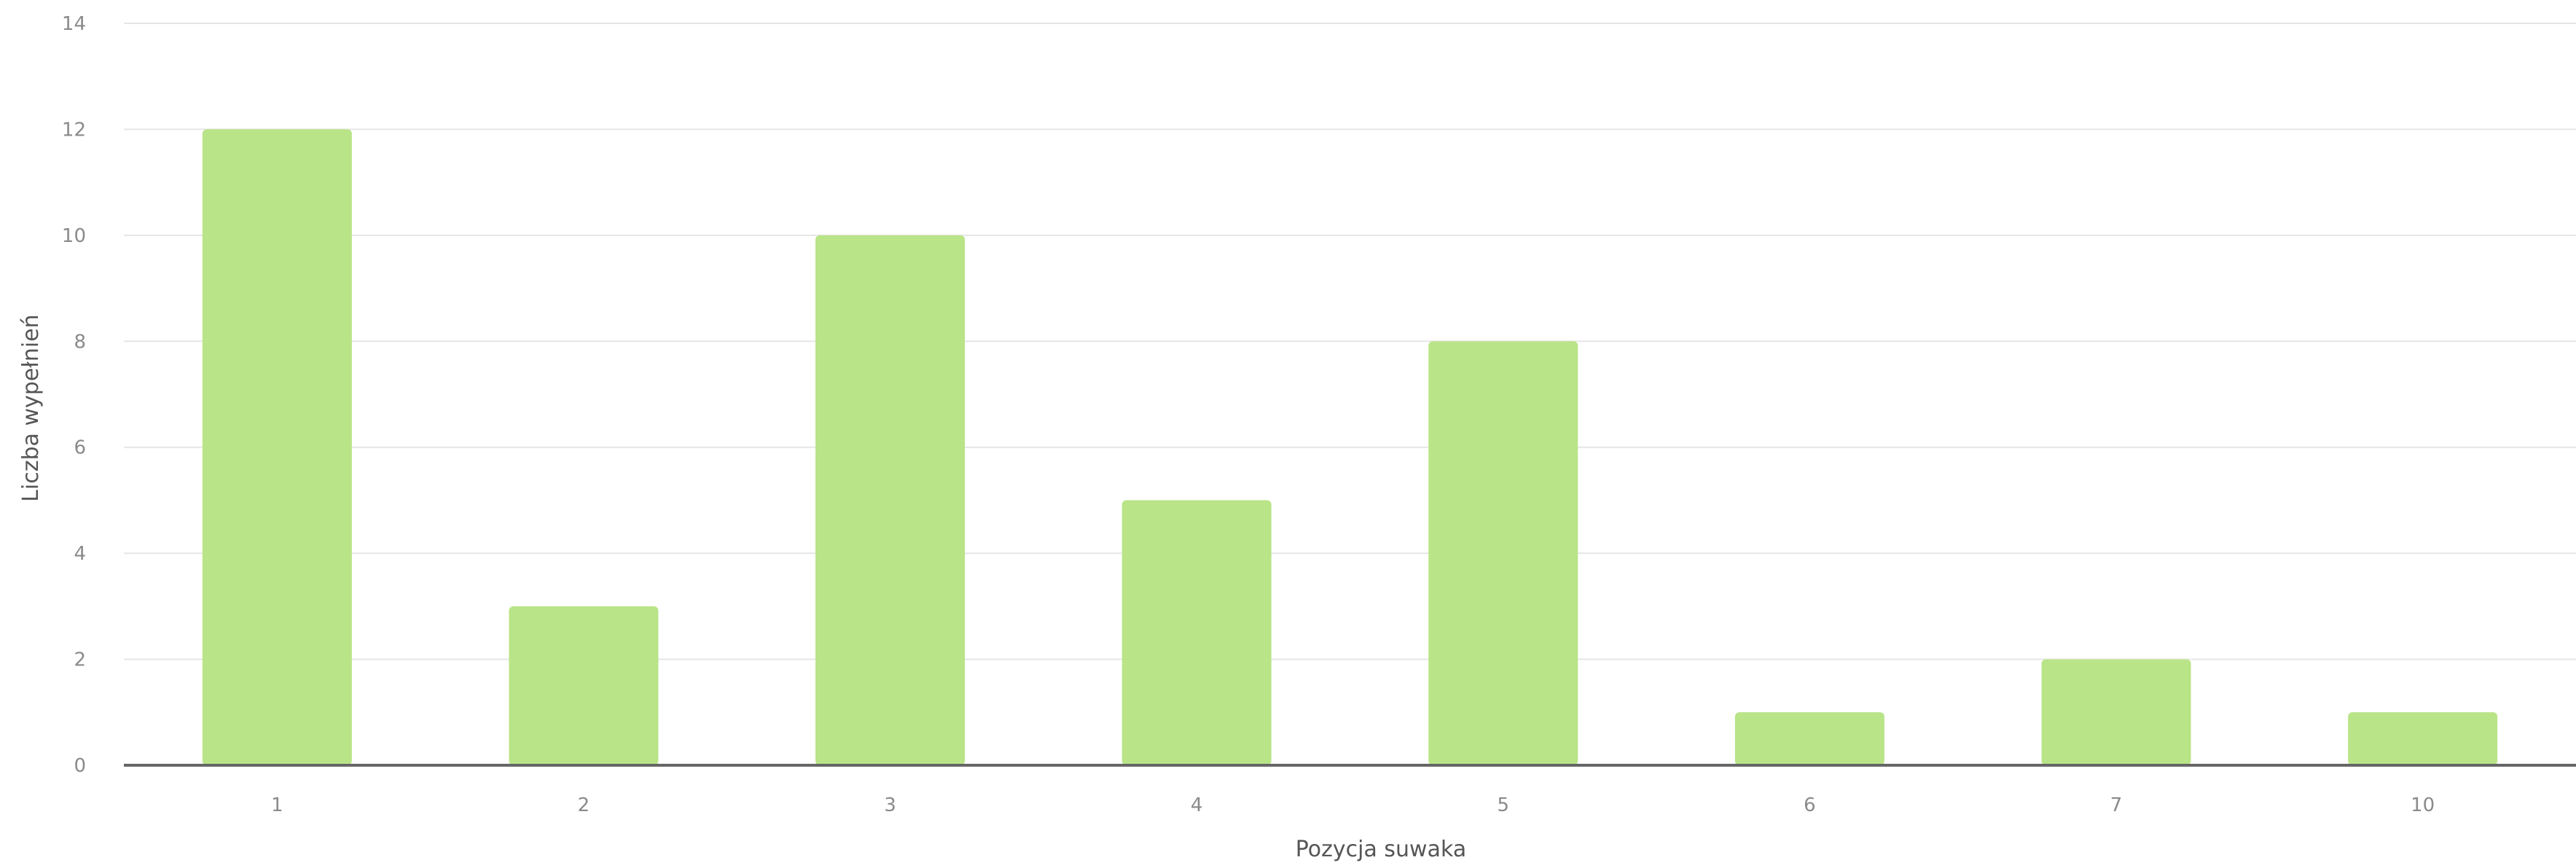 The width and height of the screenshot is (2576, 868). Describe the element at coordinates (890, 805) in the screenshot. I see `x-tick-label: 3` at that location.